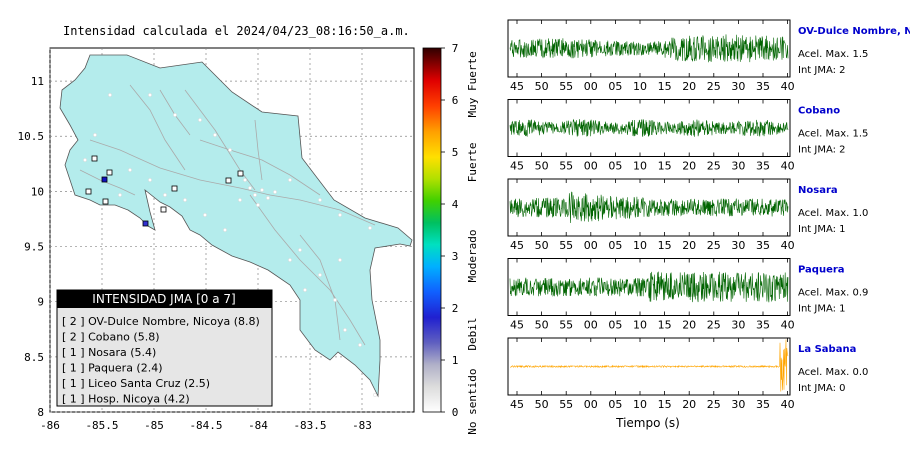  Describe the element at coordinates (455, 152) in the screenshot. I see `colorbar-tick-label: 5` at that location.